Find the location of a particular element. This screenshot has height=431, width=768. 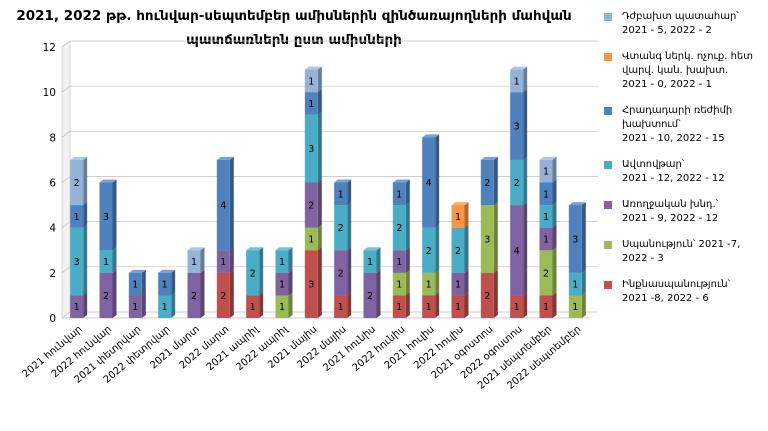

legend-item: Սպանություն՝ 2021 -7, 2022 - 3 is located at coordinates (683, 252).